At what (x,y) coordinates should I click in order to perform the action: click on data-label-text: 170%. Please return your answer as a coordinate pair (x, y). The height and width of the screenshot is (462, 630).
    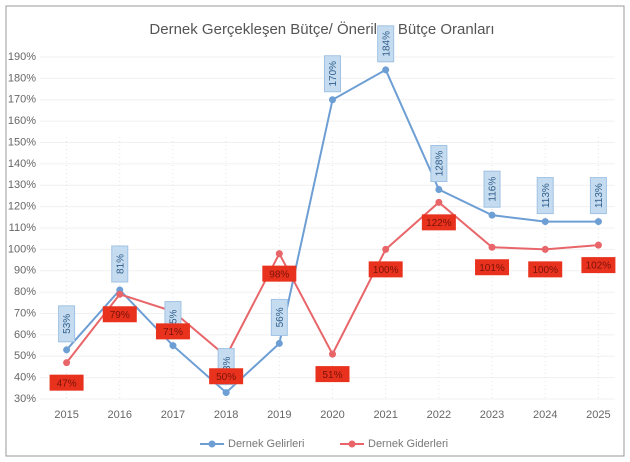
    Looking at the image, I should click on (333, 74).